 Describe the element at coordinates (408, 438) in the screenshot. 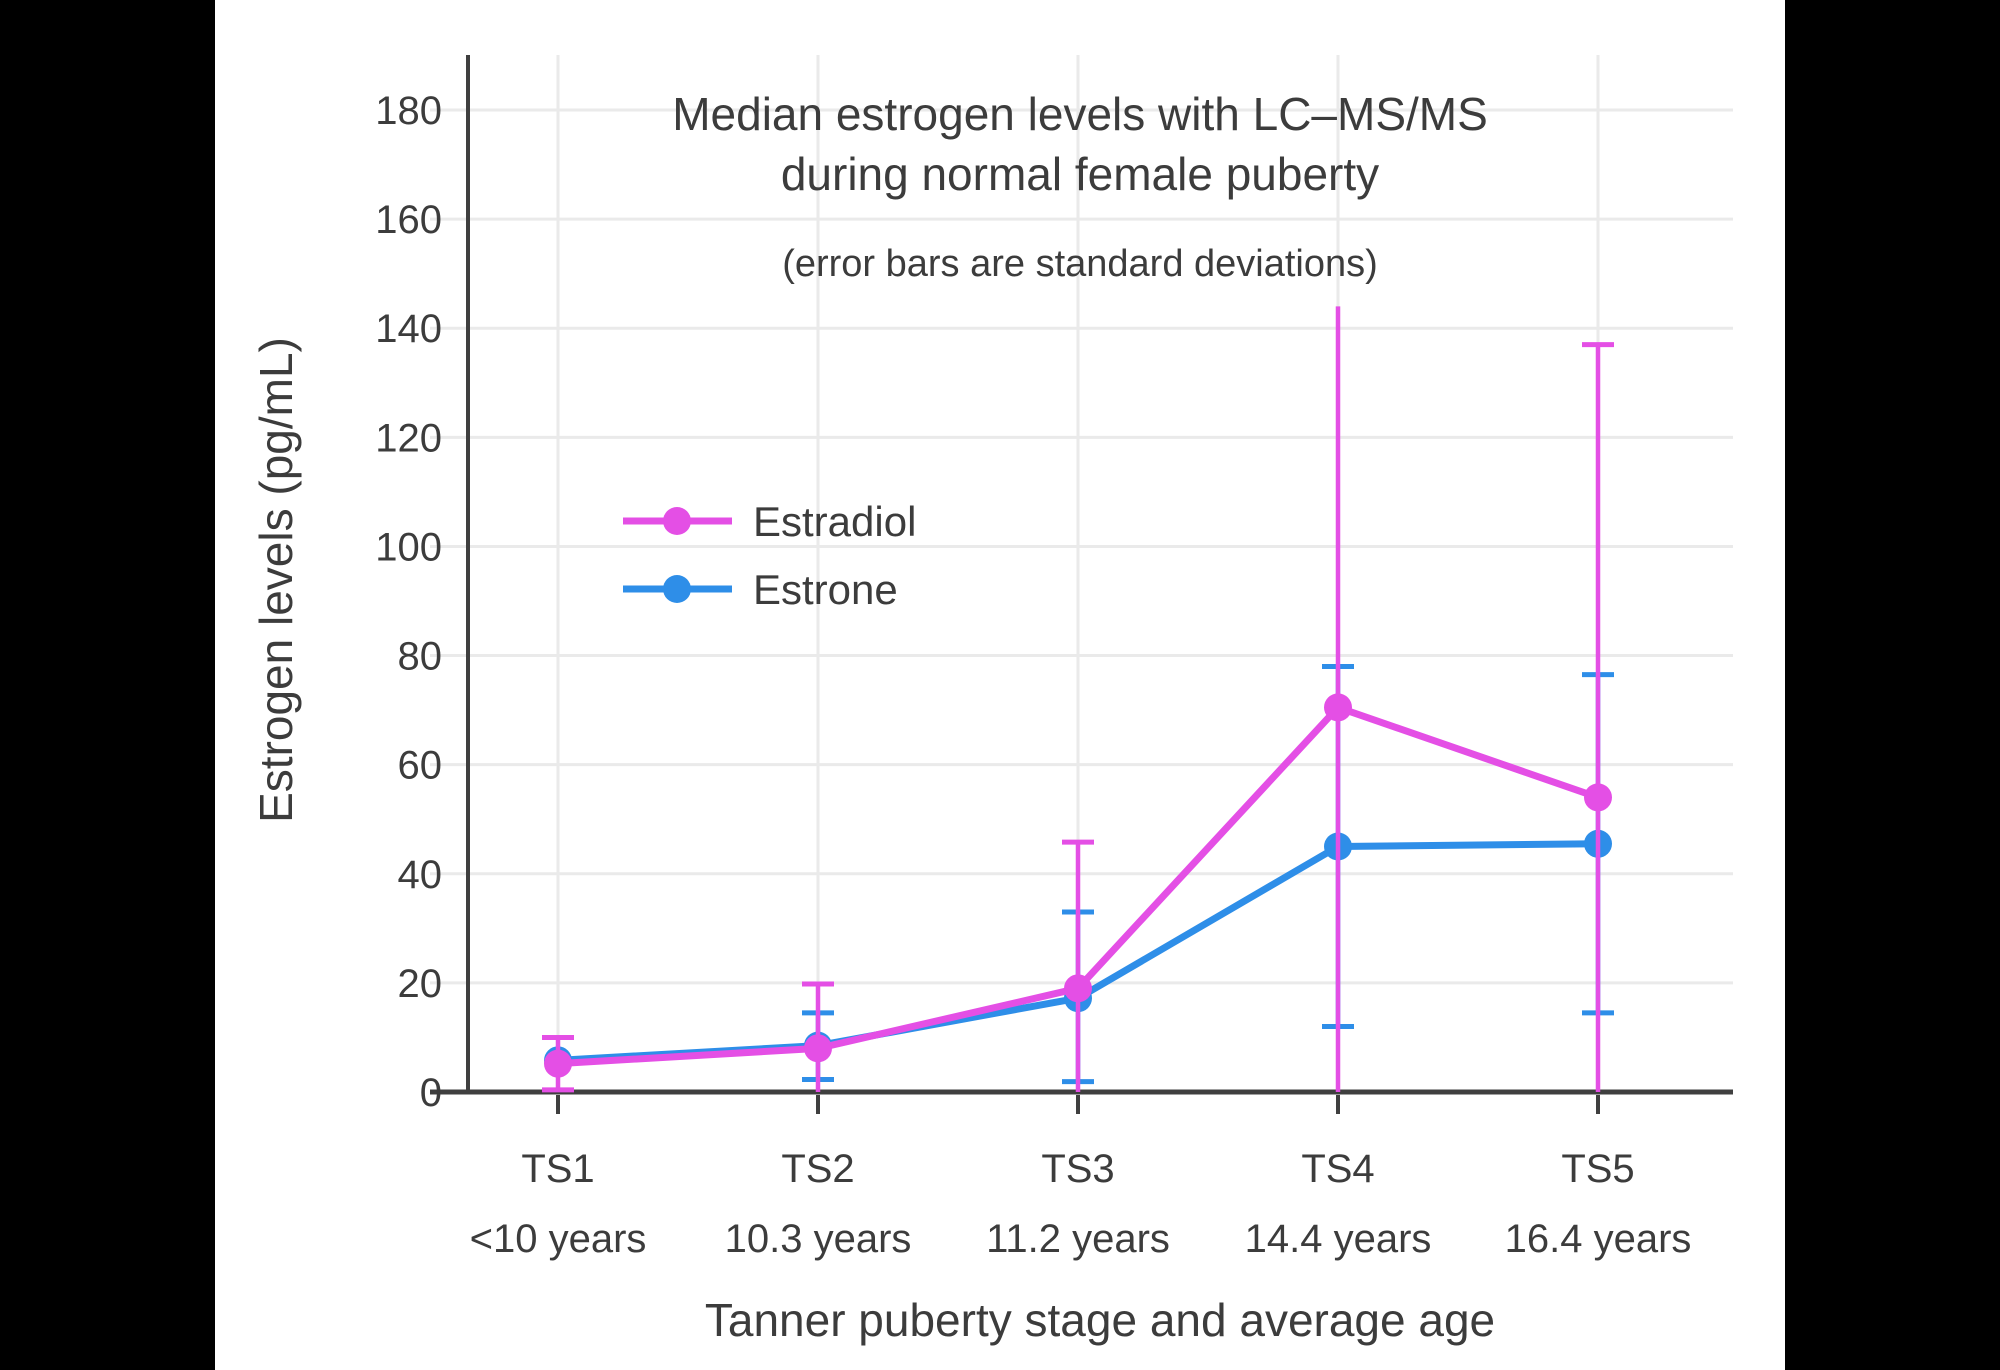

I see `y-tick-label-120: 120` at that location.